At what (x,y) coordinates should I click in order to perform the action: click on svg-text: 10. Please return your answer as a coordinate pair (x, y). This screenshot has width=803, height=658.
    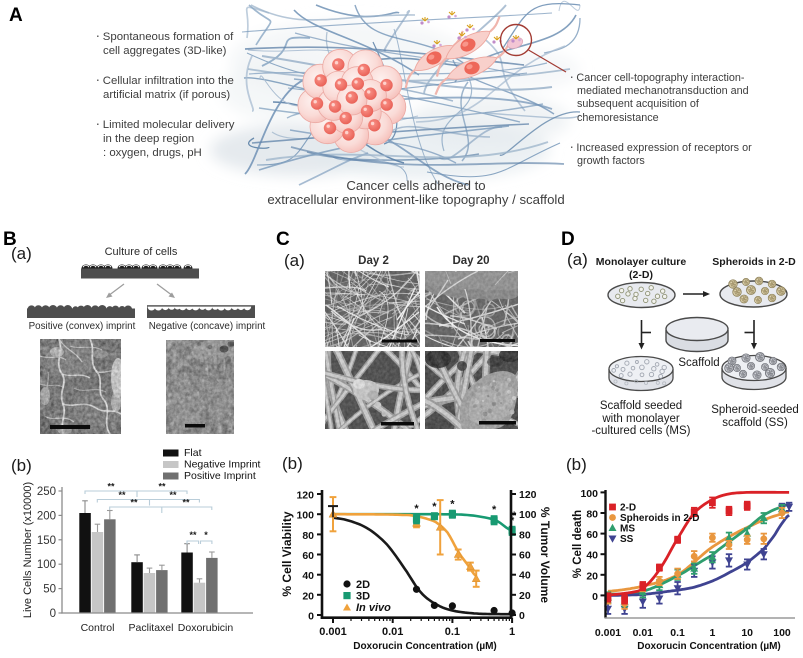
    Looking at the image, I should click on (747, 633).